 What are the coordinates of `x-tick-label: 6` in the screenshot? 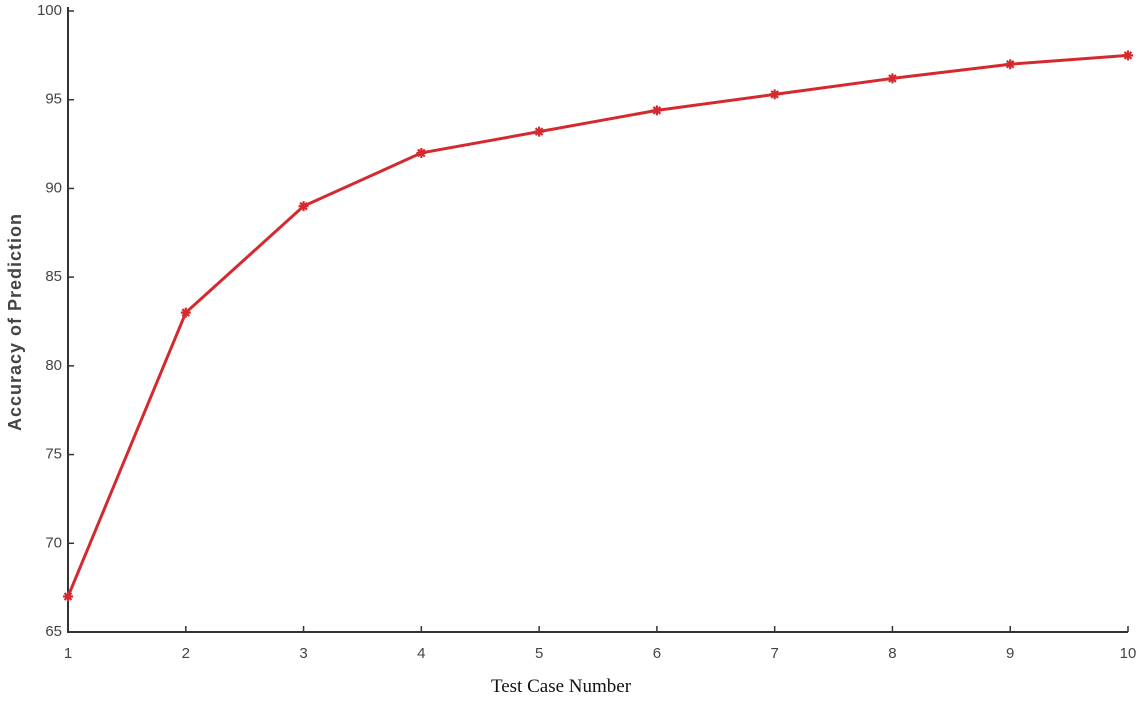 It's located at (657, 653).